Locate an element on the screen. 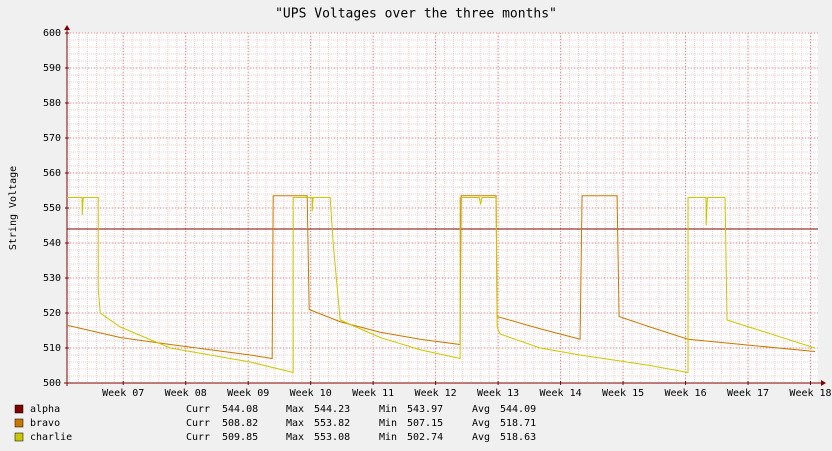  legend-label: bravo is located at coordinates (45, 423).